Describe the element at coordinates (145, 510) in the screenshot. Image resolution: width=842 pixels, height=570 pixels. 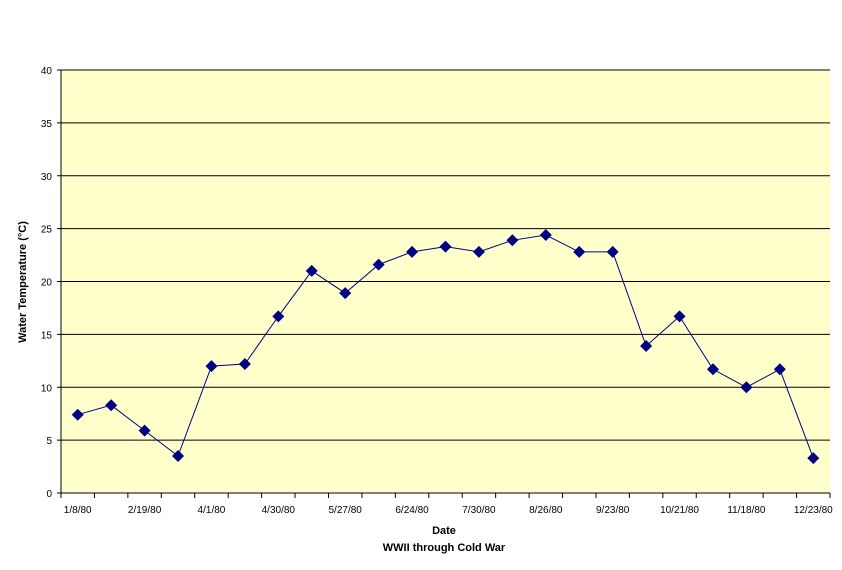
I see `x-tick-label: 2/19/80` at that location.